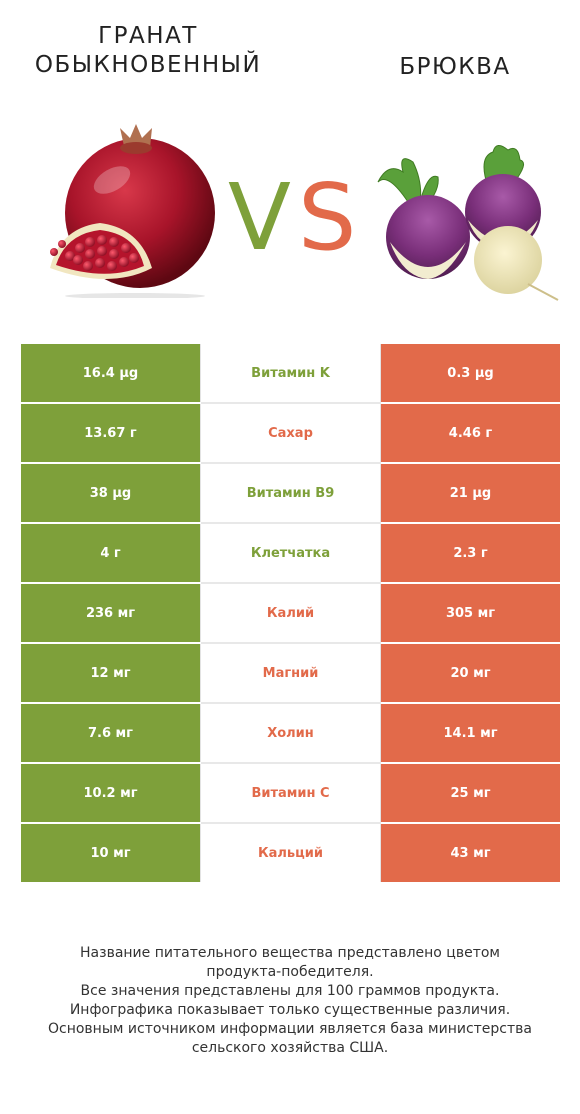 The width and height of the screenshot is (580, 1114). I want to click on right-value: 0.3 µg, so click(470, 373).